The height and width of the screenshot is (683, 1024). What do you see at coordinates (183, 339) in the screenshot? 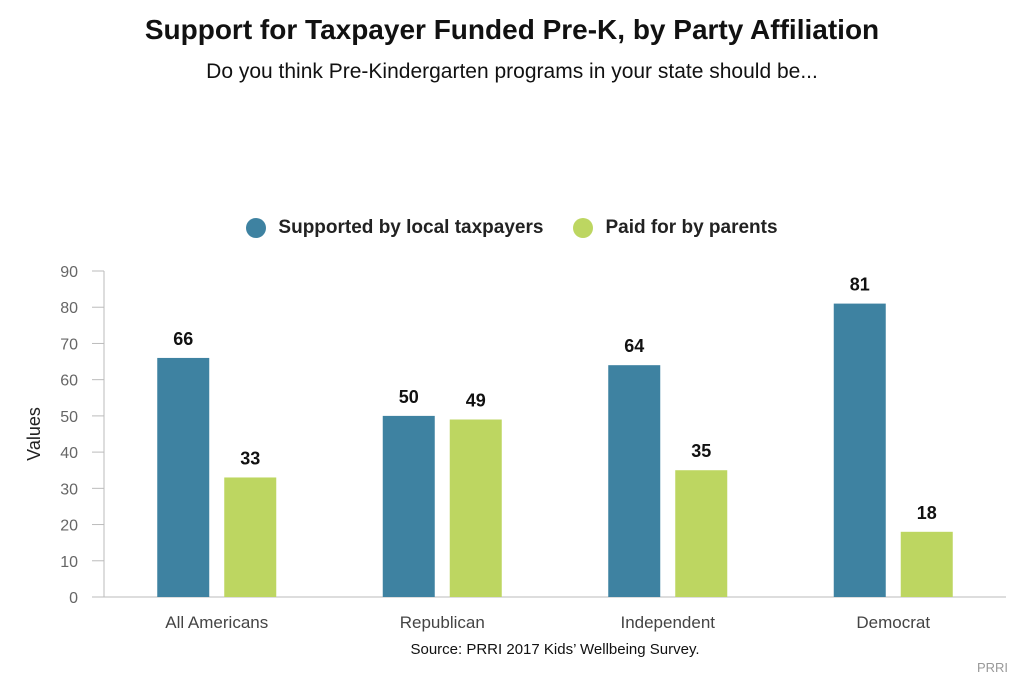
I see `data-label: 66` at bounding box center [183, 339].